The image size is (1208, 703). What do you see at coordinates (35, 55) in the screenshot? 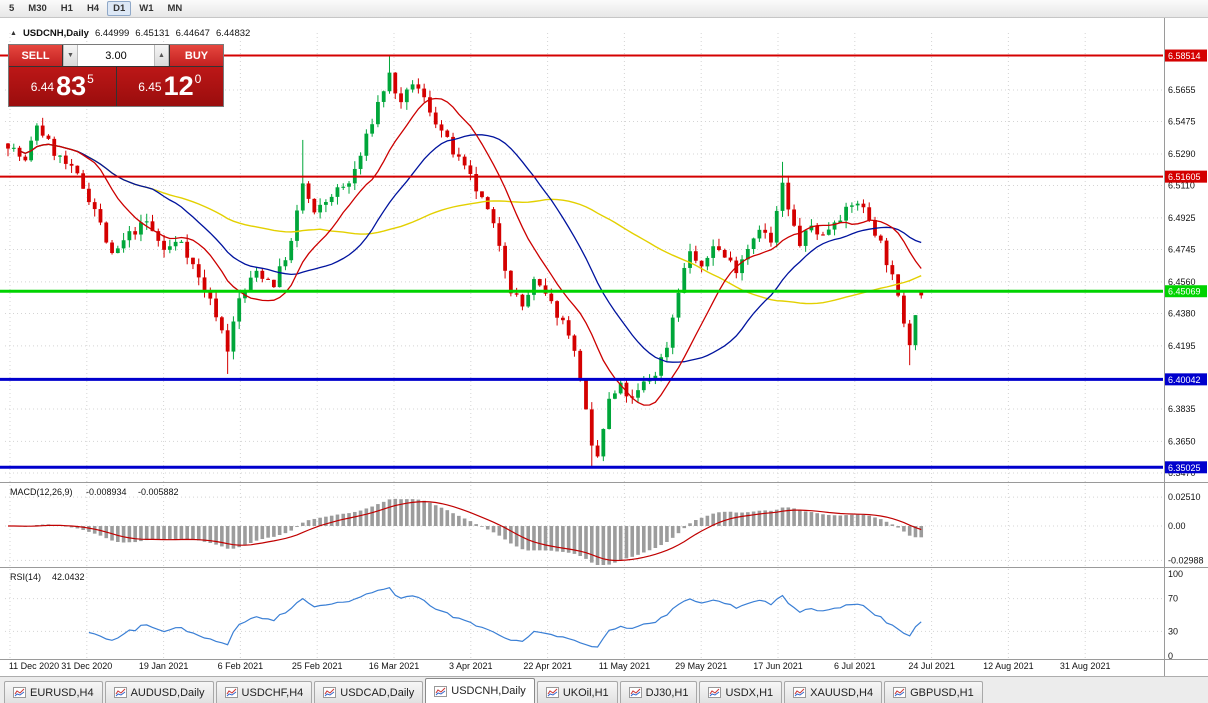
I see `sell-button: SELL` at bounding box center [35, 55].